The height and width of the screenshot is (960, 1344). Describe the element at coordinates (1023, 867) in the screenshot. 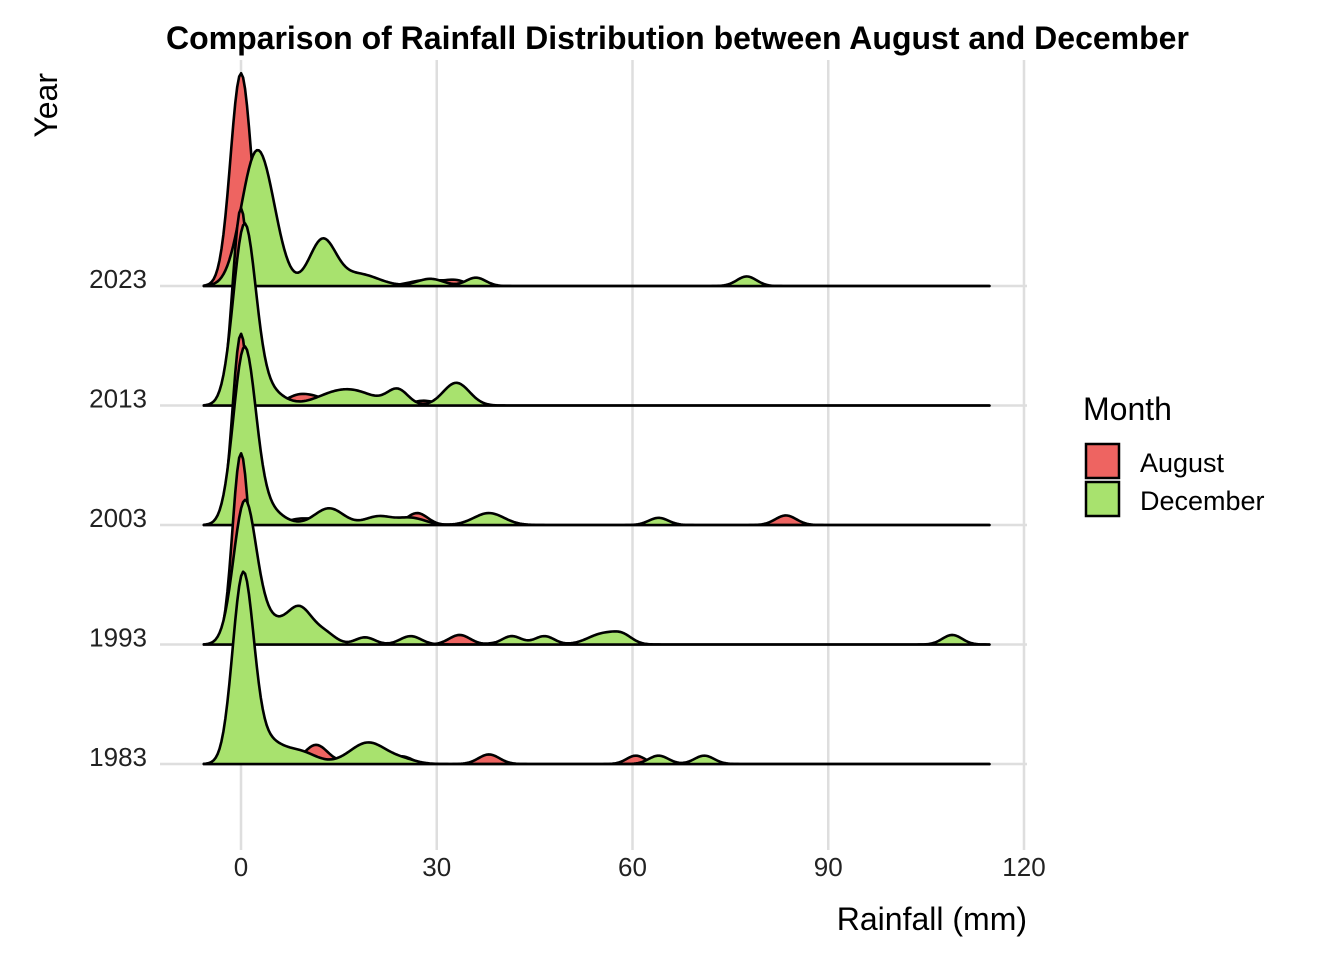

I see `x-tick-label: 120` at that location.